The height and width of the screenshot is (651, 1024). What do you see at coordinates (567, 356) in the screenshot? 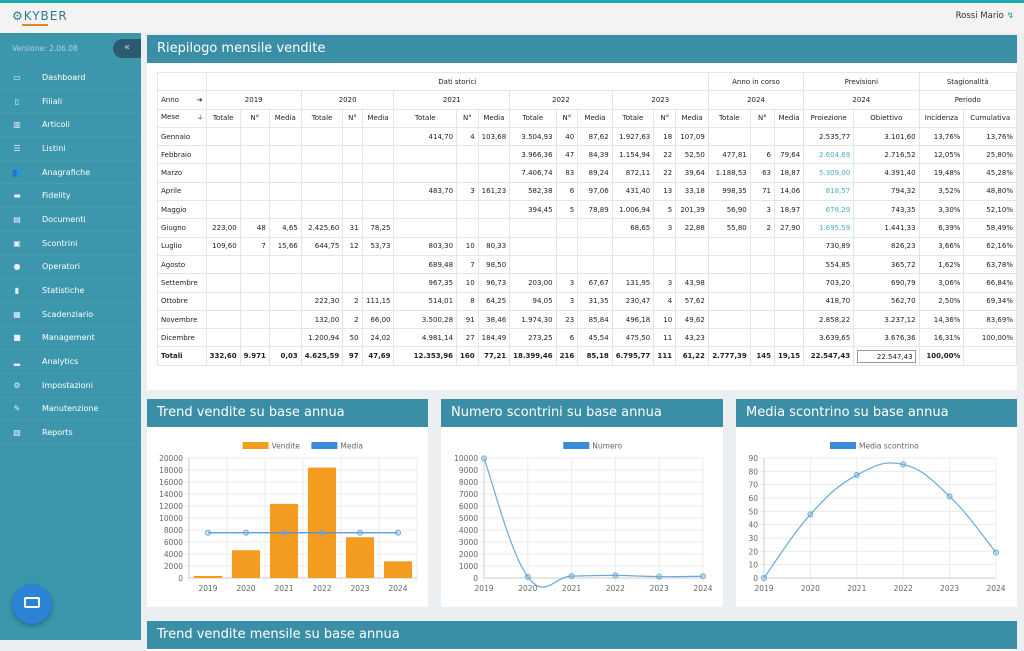
I see `total-cell: 216` at bounding box center [567, 356].